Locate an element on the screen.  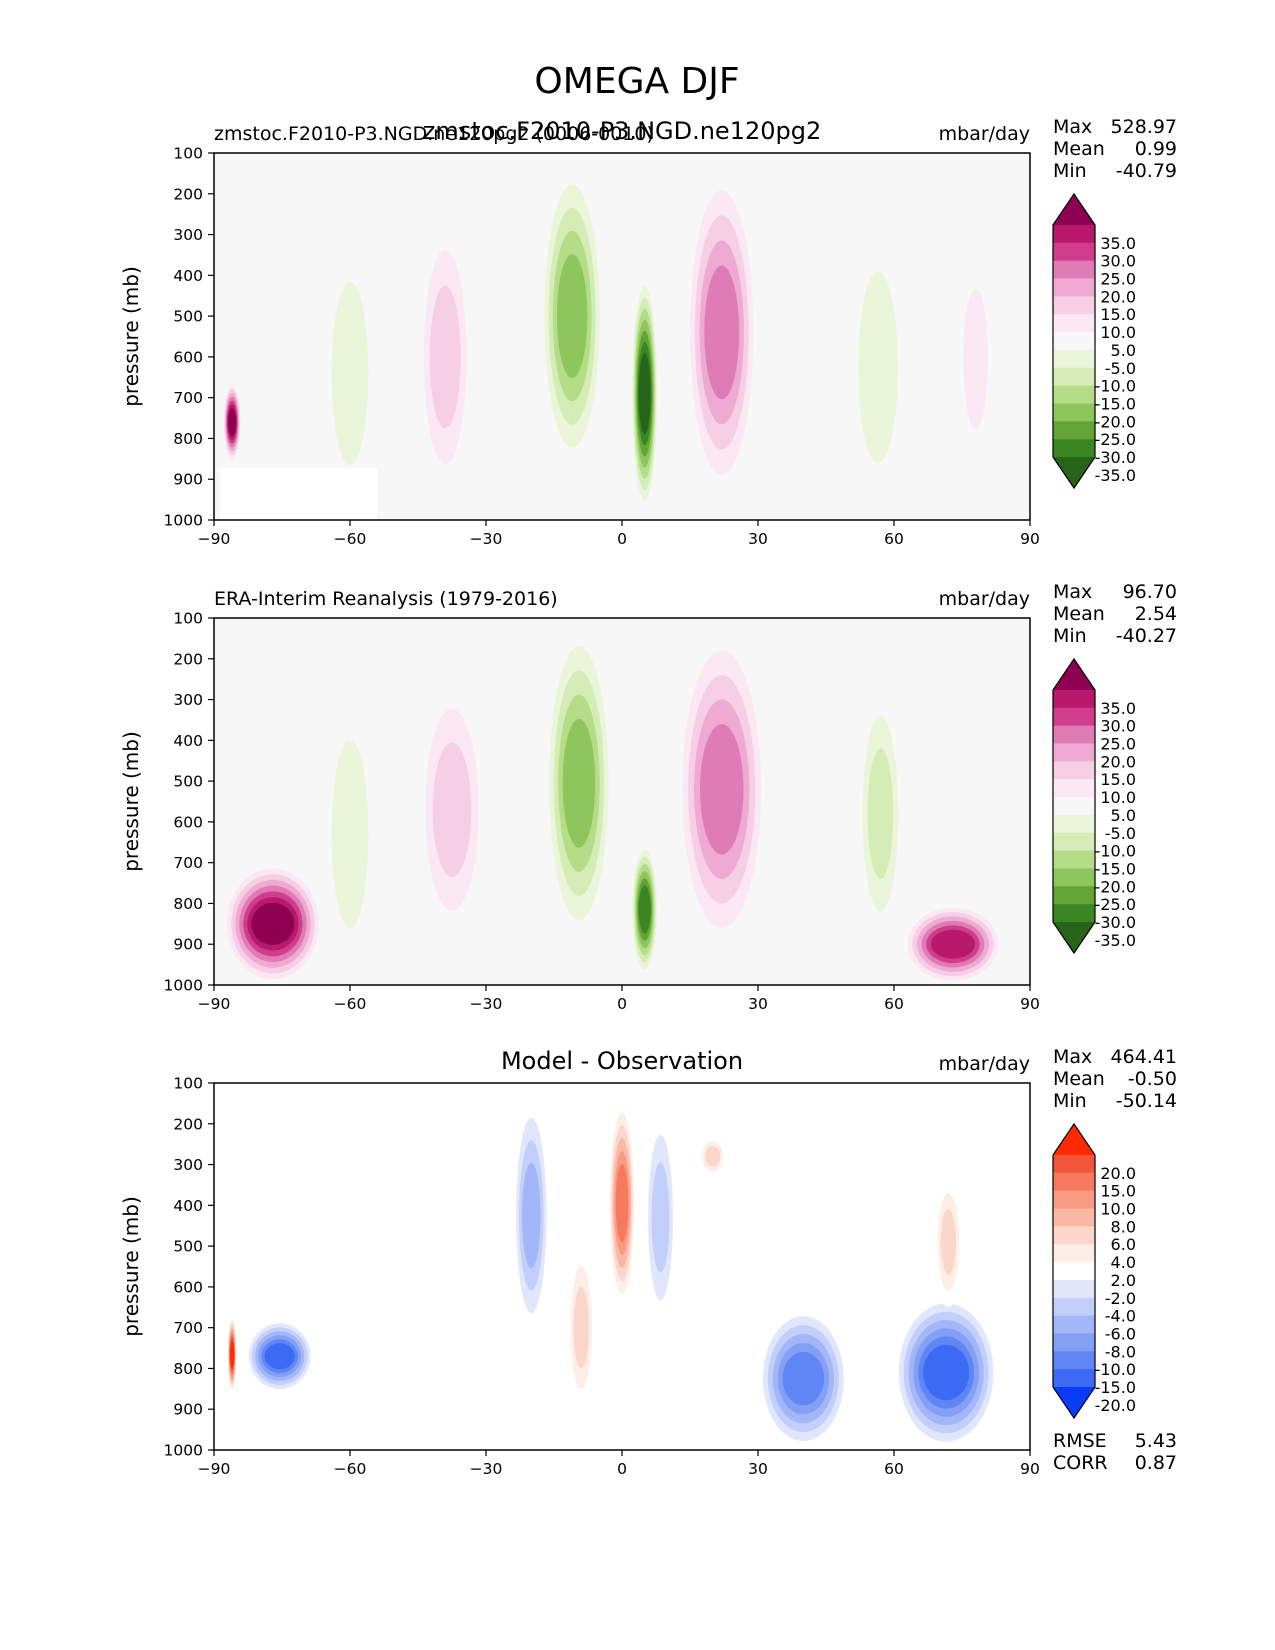
contour-band-se-deep-descent is located at coordinates (232, 422).